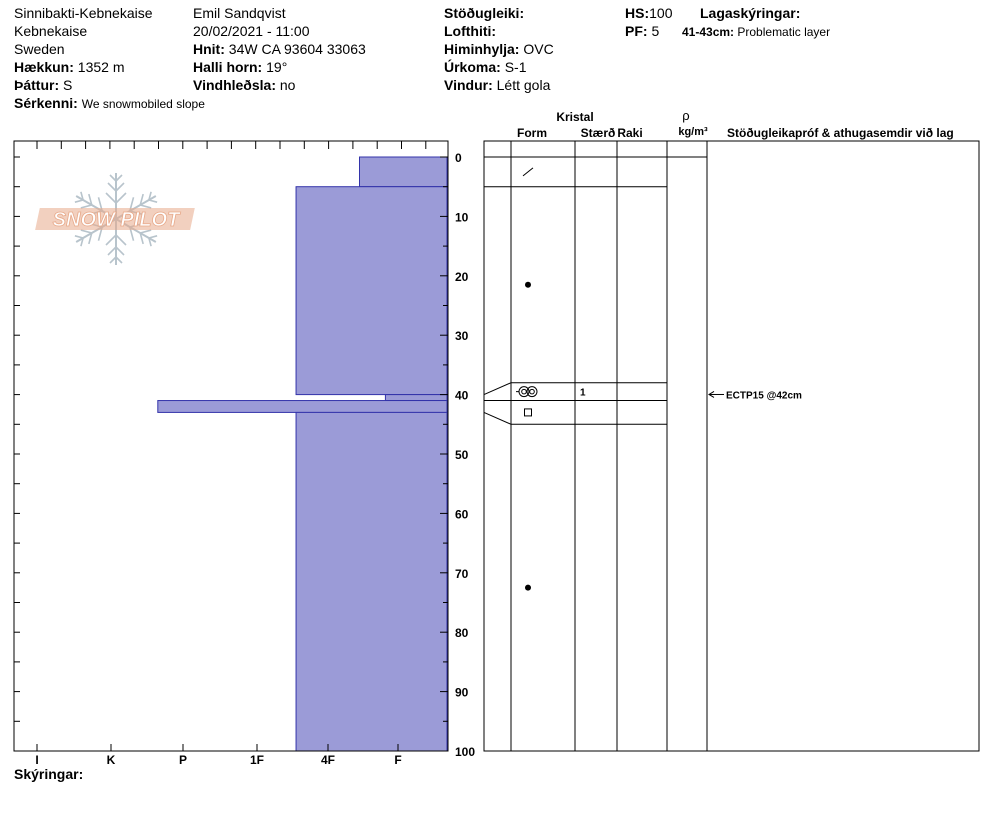 The image size is (994, 840). Describe the element at coordinates (462, 277) in the screenshot. I see `depth-tick-label: 20` at that location.